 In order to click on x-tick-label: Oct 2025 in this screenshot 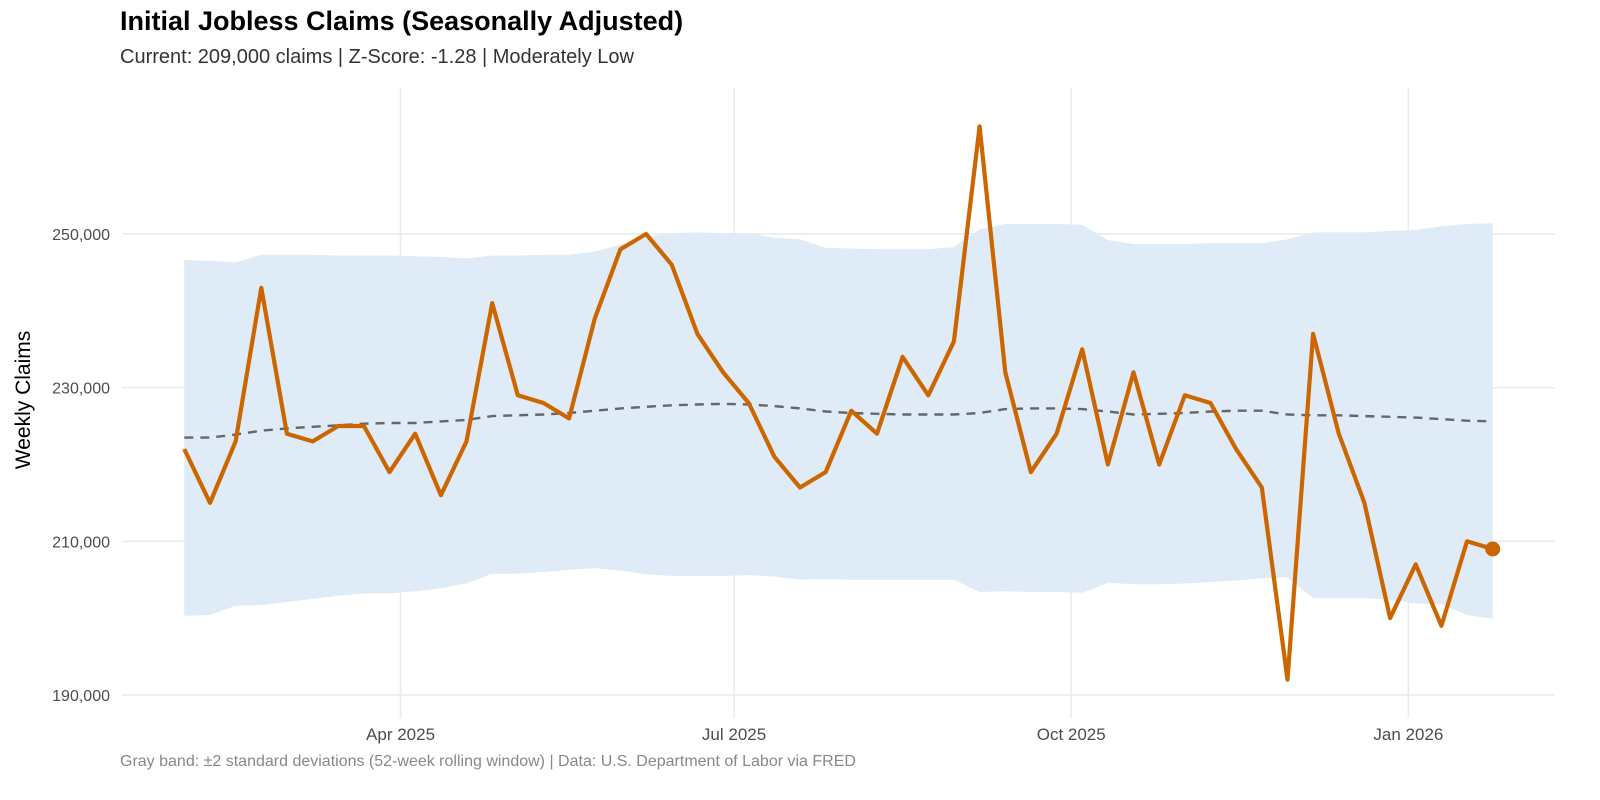, I will do `click(1071, 734)`.